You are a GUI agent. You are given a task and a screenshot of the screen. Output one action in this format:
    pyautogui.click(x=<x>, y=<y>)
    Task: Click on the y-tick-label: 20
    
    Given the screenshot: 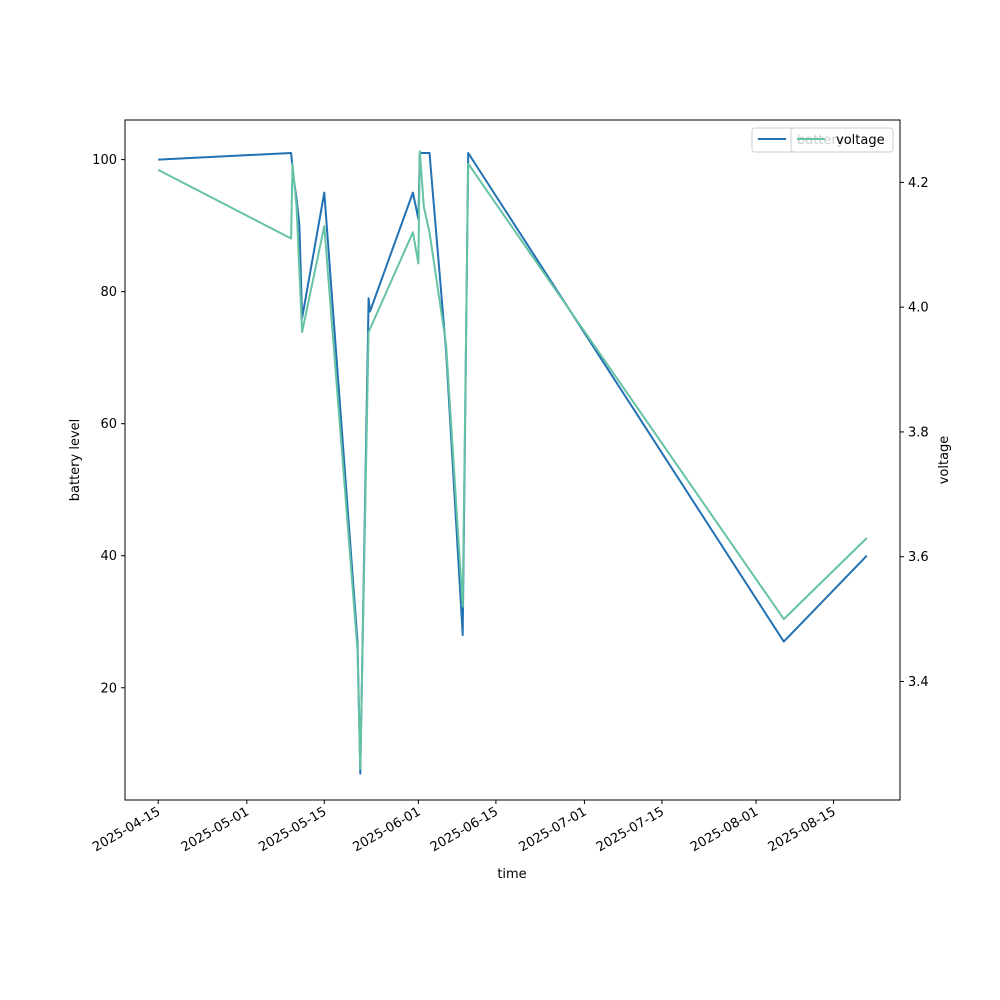 What is the action you would take?
    pyautogui.click(x=108, y=688)
    